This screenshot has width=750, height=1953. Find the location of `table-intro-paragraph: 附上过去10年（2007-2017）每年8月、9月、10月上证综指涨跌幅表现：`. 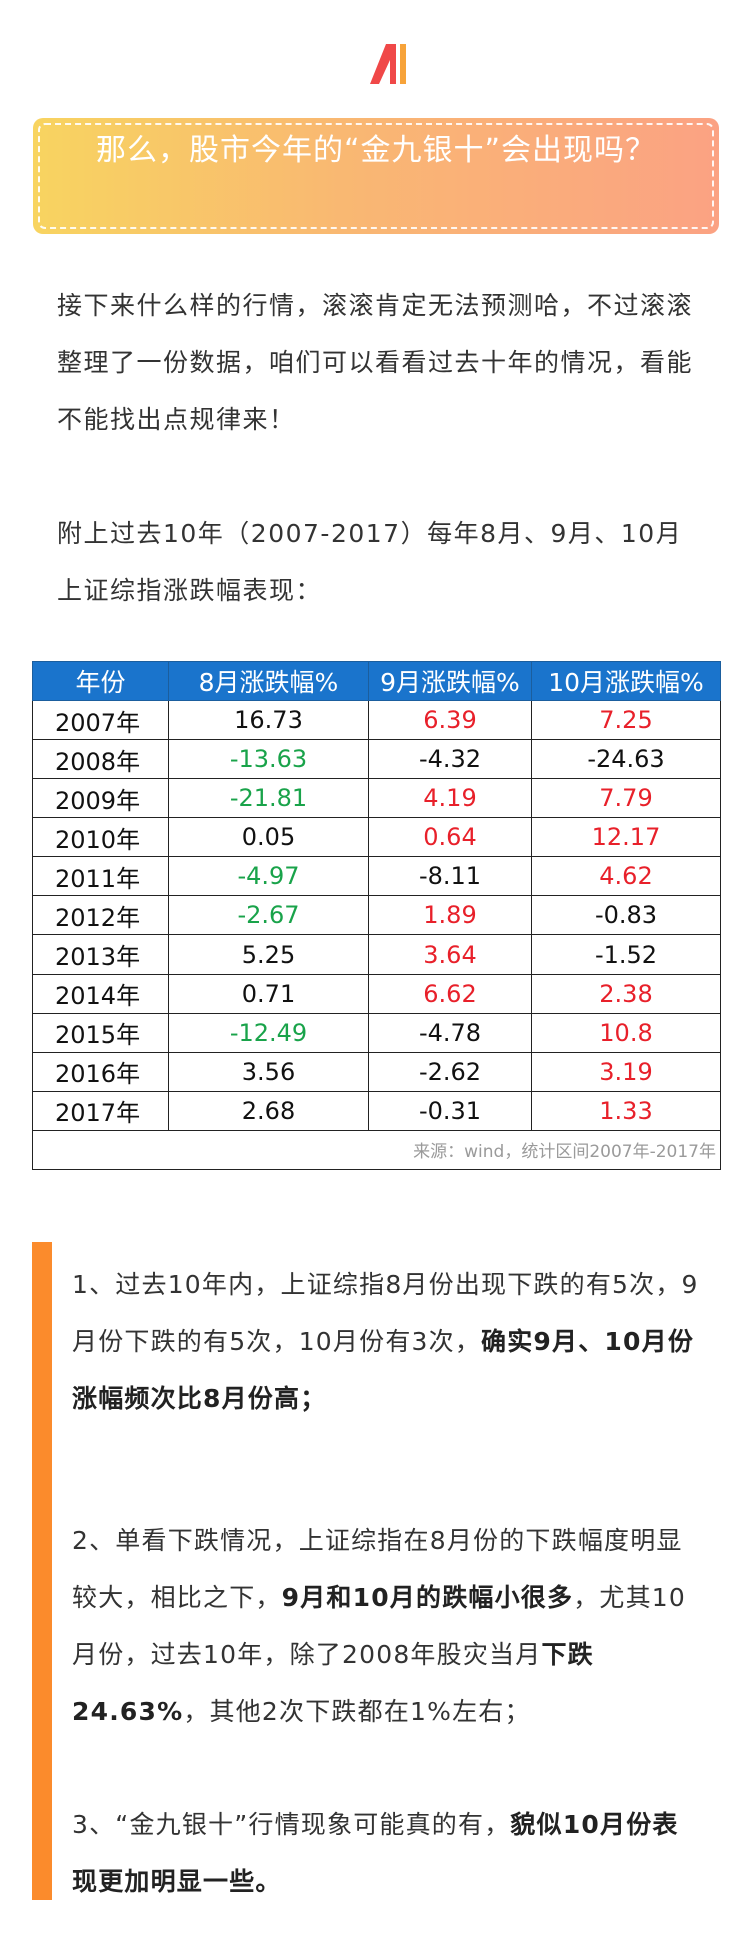

table-intro-paragraph: 附上过去10年（2007-2017）每年8月、9月、10月上证综指涨跌幅表现： is located at coordinates (370, 562).